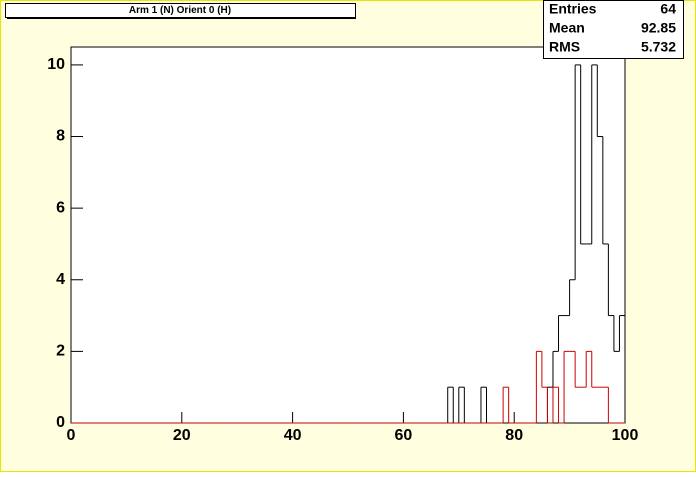 This screenshot has height=477, width=696. Describe the element at coordinates (60, 207) in the screenshot. I see `y-tick-label: 6` at that location.